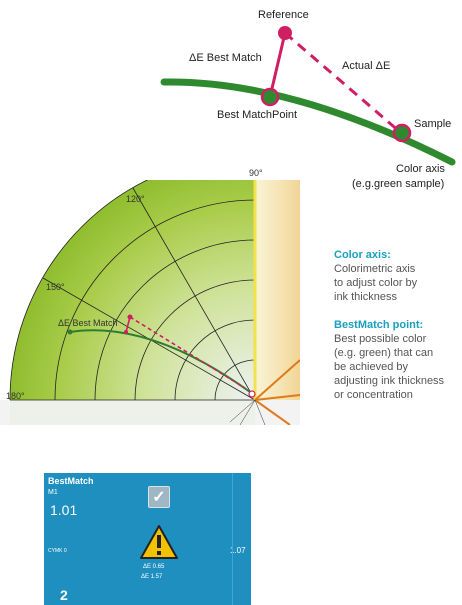 The image size is (462, 605). I want to click on check-icon: ✓, so click(159, 497).